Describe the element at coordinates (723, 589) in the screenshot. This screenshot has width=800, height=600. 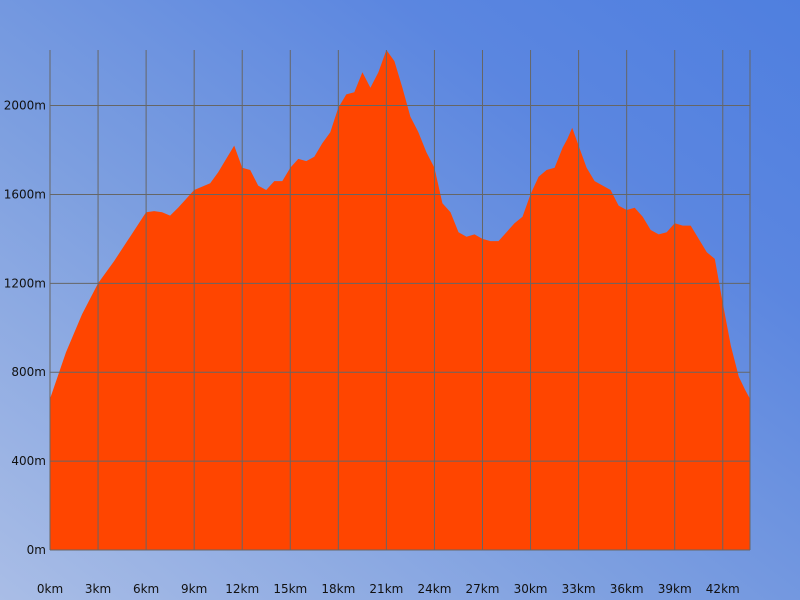
I see `x-tick-label: 42km` at that location.